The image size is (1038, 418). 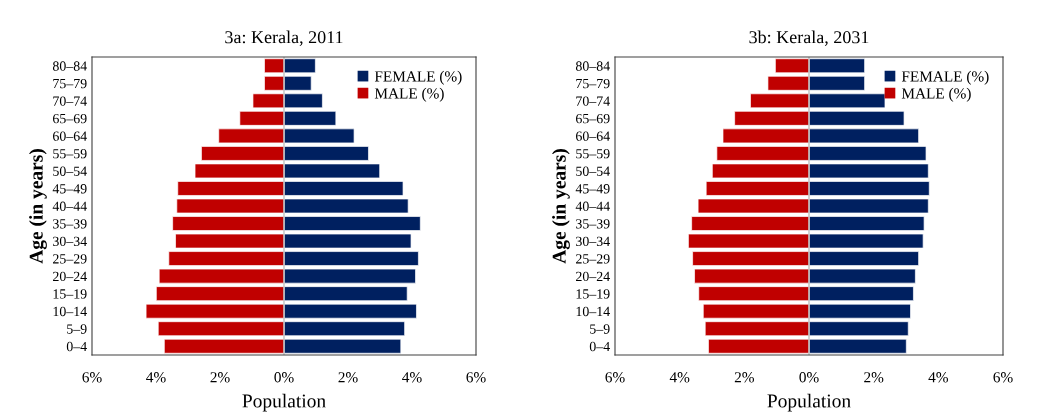 I want to click on y-tick-label: 75–79, so click(x=593, y=83).